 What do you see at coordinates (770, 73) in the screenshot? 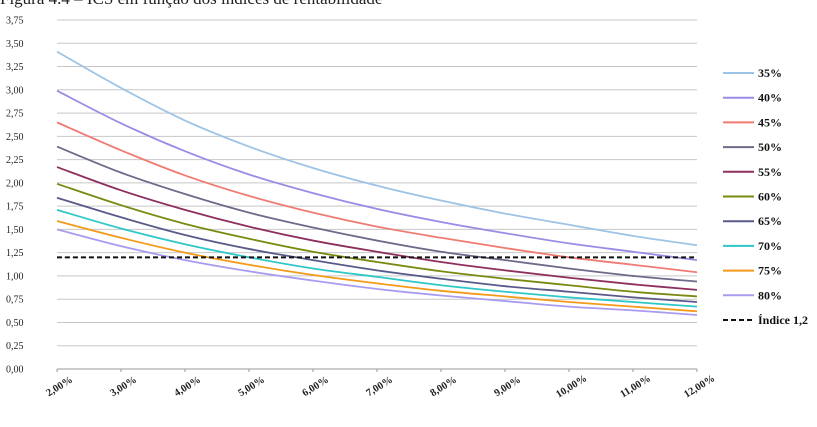
I see `legend-label: 35%` at bounding box center [770, 73].